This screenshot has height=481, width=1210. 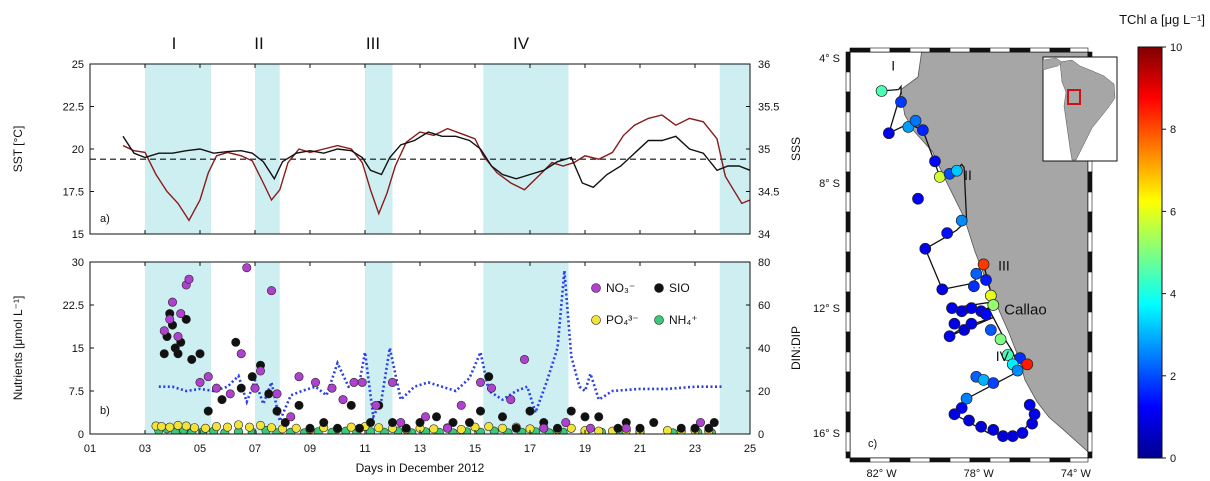 What do you see at coordinates (521, 43) in the screenshot?
I see `period-label-4: IV` at bounding box center [521, 43].